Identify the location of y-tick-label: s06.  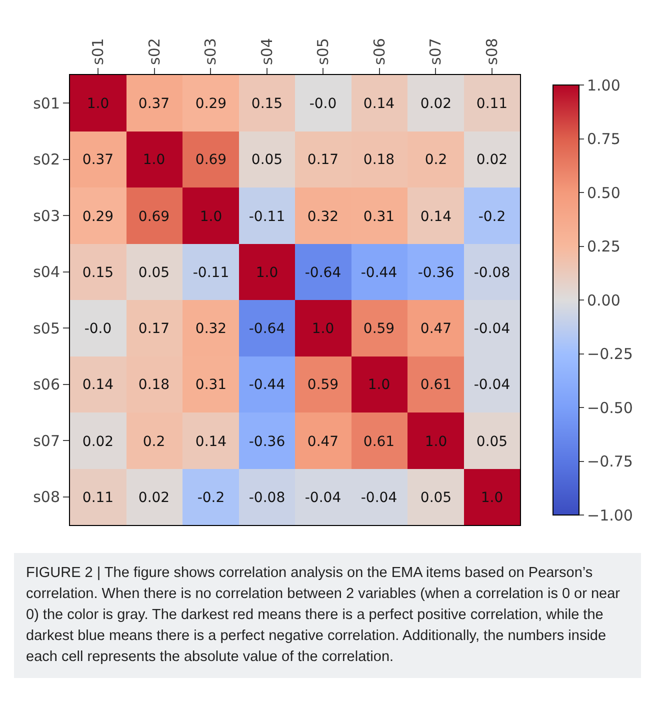
(46, 385).